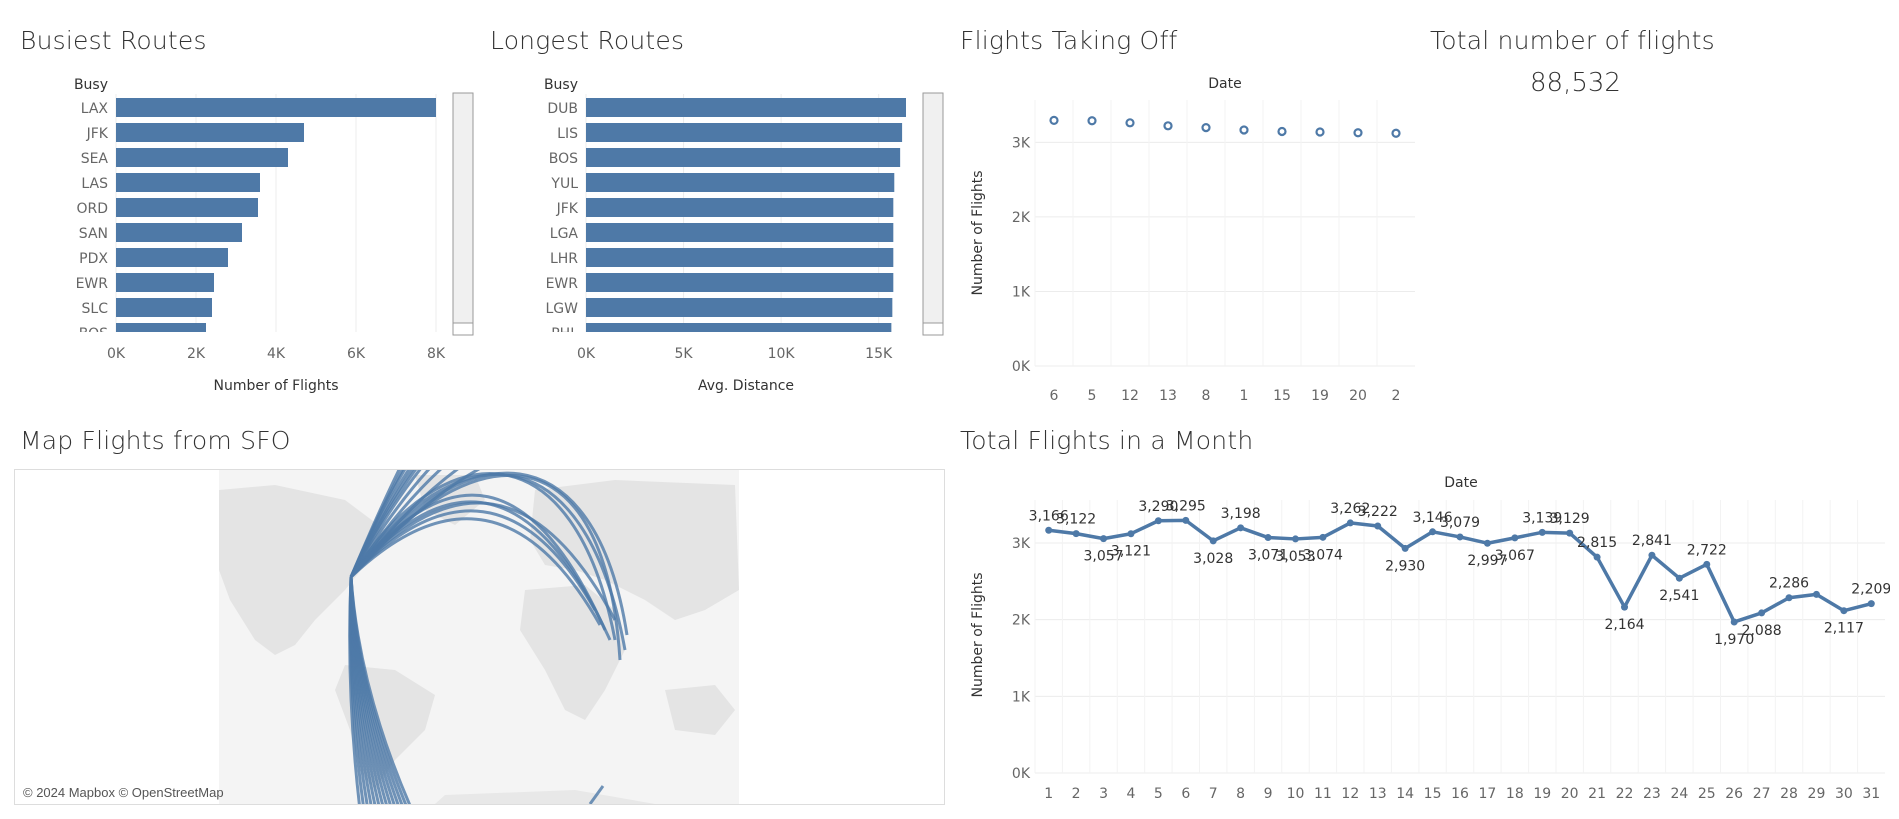 The width and height of the screenshot is (1899, 819). What do you see at coordinates (1707, 550) in the screenshot?
I see `data-label: 2,722` at bounding box center [1707, 550].